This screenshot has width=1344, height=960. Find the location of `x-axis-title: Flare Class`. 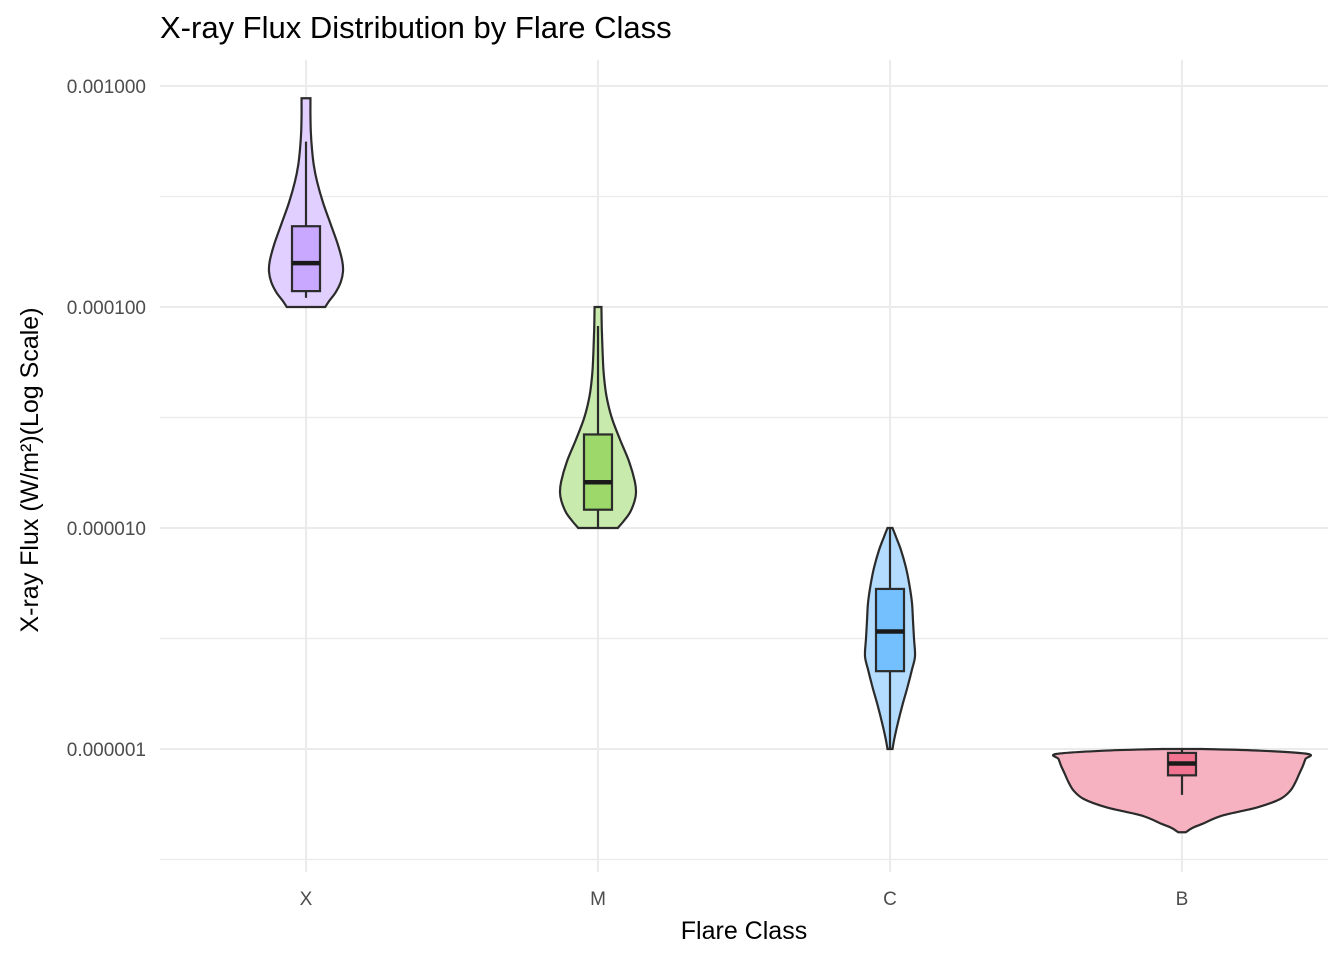

x-axis-title: Flare Class is located at coordinates (744, 931).